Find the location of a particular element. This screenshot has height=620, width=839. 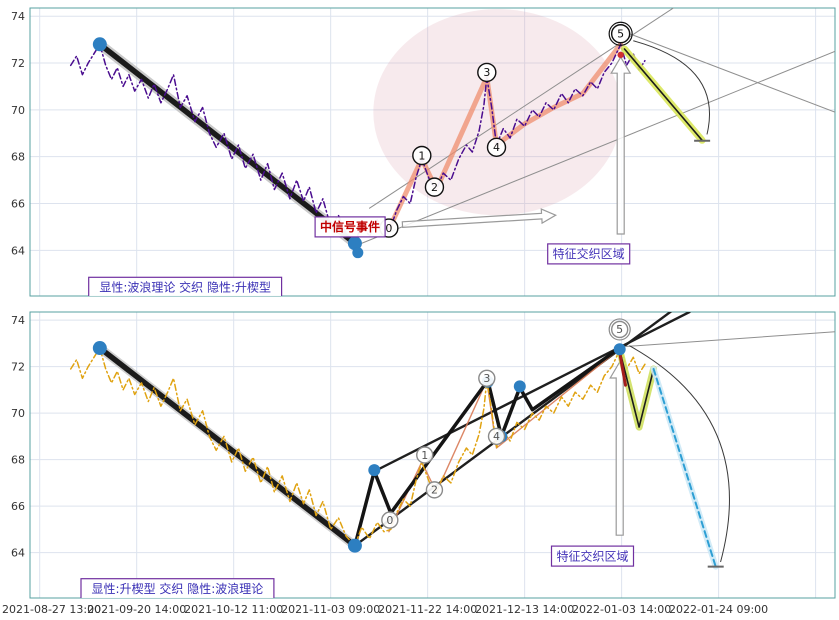

x-axis-label: 2021-11-22 14:00 is located at coordinates (427, 609).